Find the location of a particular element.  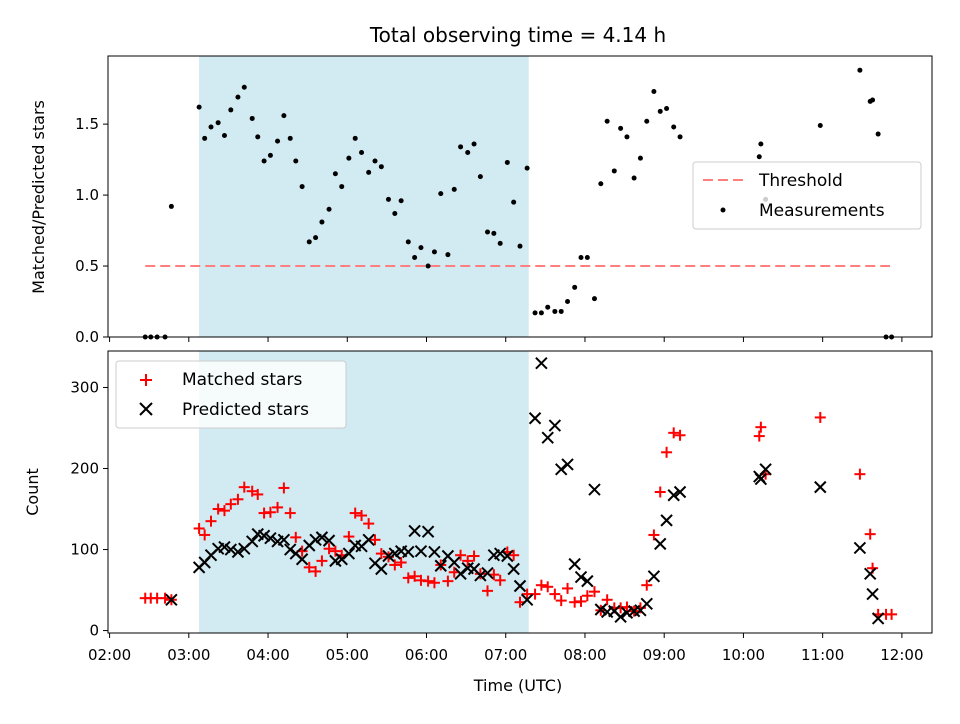

count-y-tick-label-2: 200 is located at coordinates (84, 469).